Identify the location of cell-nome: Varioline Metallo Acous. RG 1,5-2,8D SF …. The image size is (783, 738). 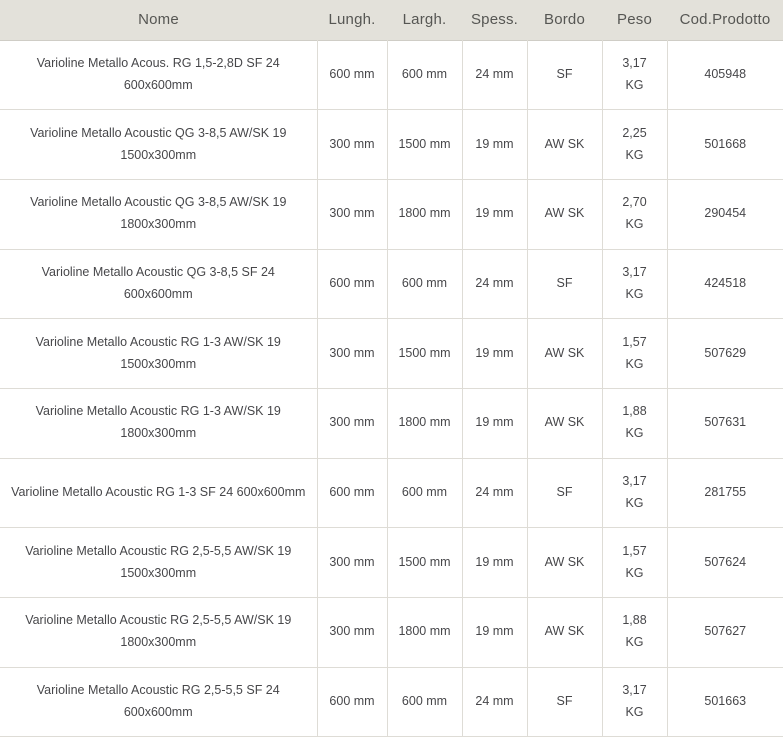
(158, 75).